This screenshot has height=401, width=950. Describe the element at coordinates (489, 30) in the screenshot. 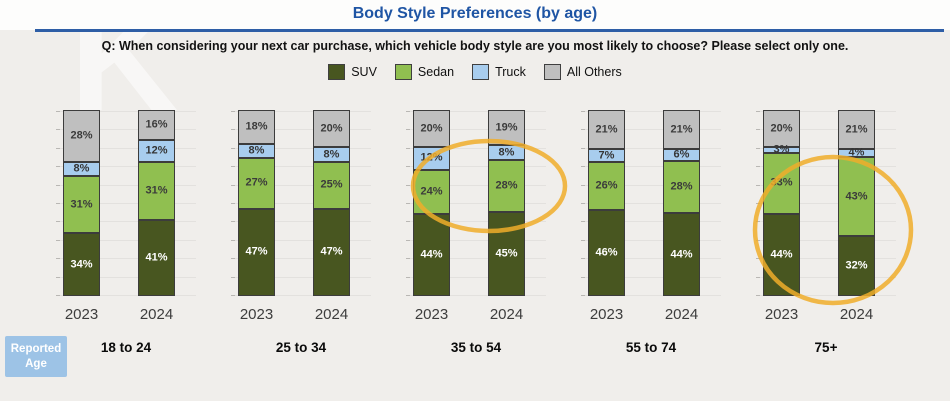

I see `title-underline` at that location.